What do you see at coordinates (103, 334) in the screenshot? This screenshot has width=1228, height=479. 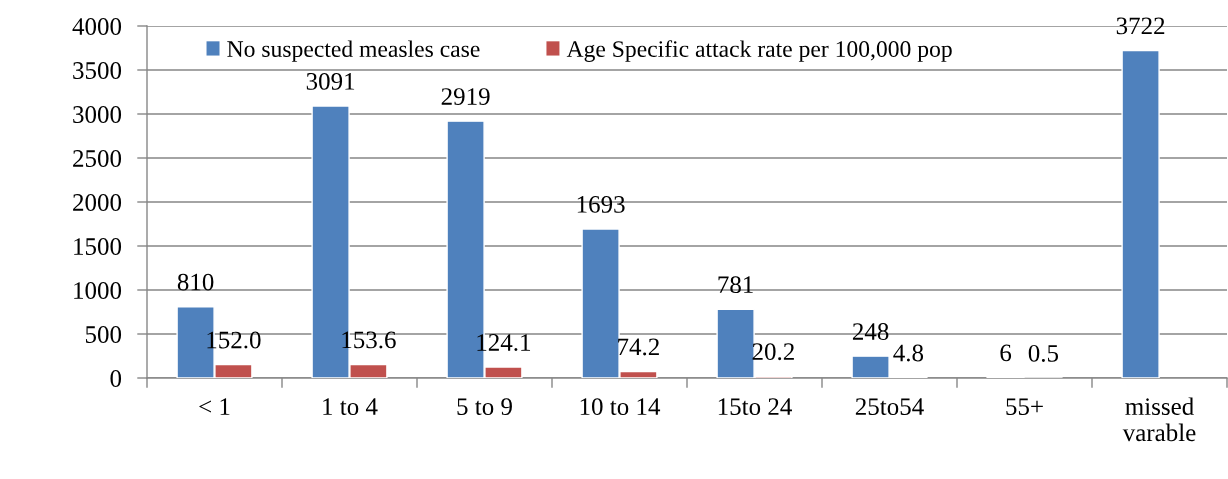 I see `y-tick-label: 500` at bounding box center [103, 334].